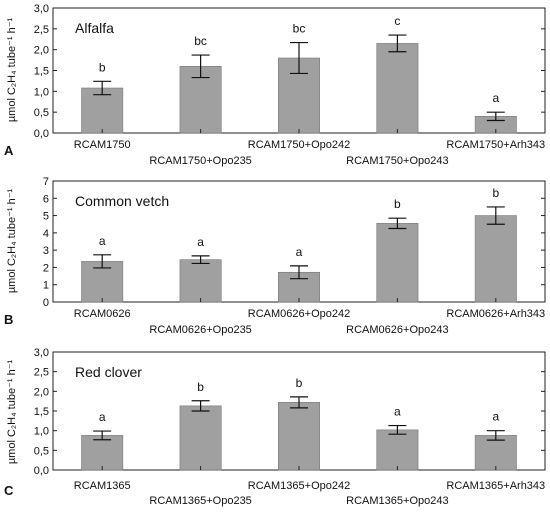 The width and height of the screenshot is (550, 518). What do you see at coordinates (299, 486) in the screenshot?
I see `category-label: RCAM1365+Opo242` at bounding box center [299, 486].